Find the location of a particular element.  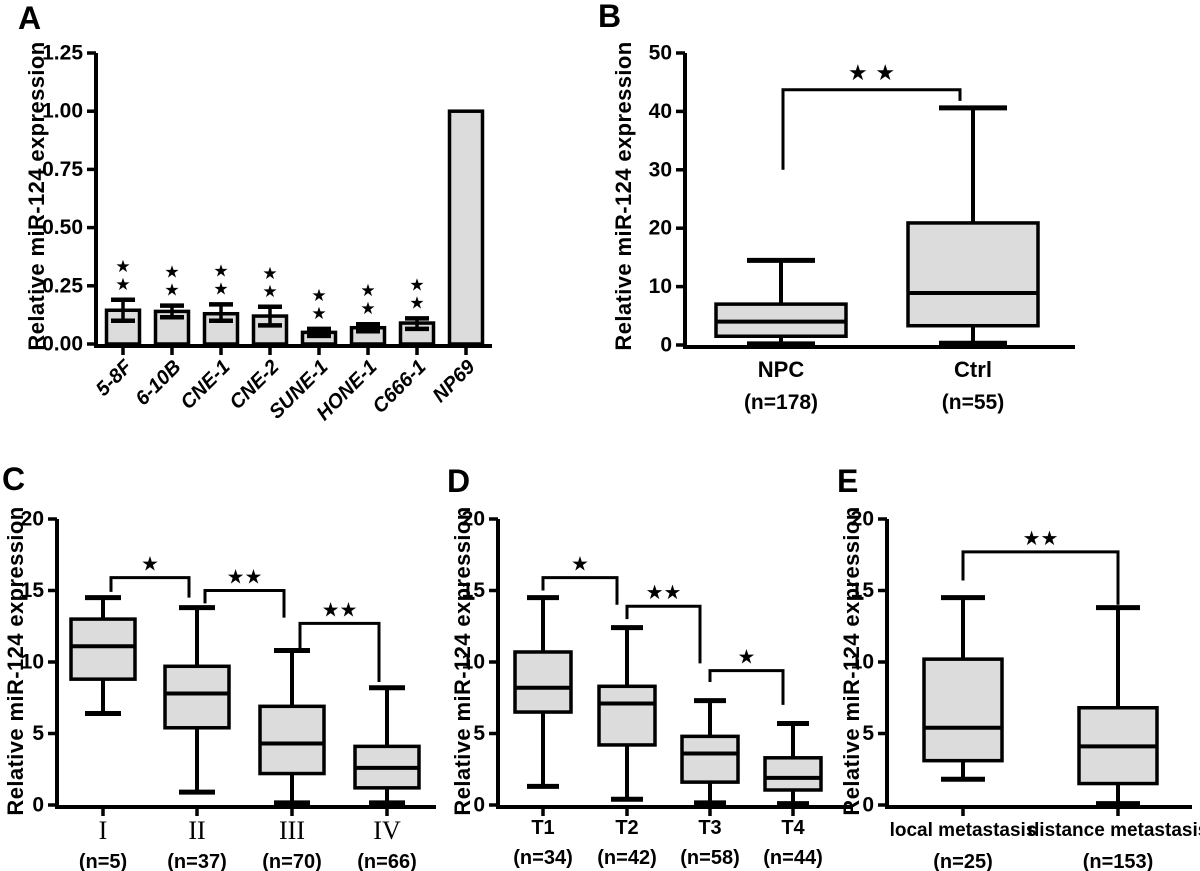

x-category-n-label: (n=34) is located at coordinates (542, 858).